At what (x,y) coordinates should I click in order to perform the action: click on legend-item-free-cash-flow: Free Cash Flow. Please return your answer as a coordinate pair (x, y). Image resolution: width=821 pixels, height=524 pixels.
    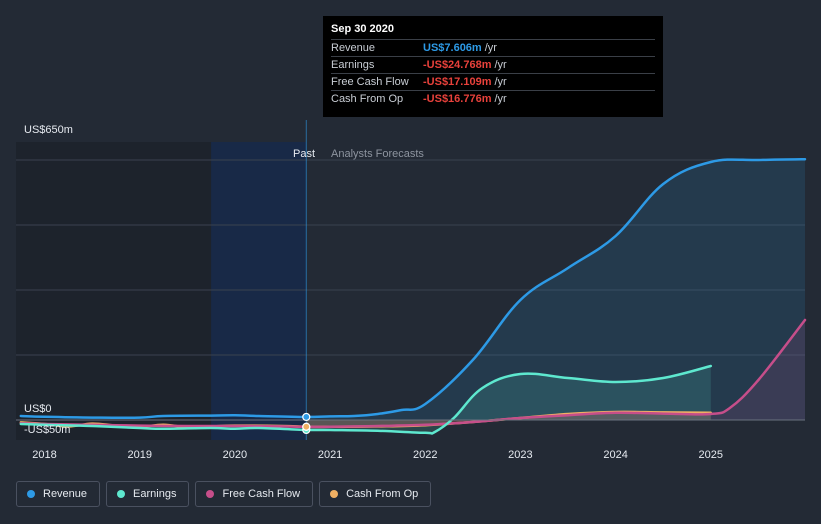
    Looking at the image, I should click on (254, 494).